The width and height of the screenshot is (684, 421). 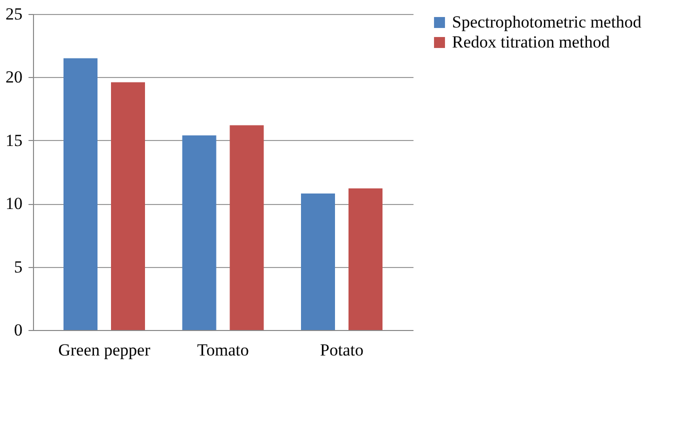 I want to click on y-tick-label: 15, so click(x=14, y=140).